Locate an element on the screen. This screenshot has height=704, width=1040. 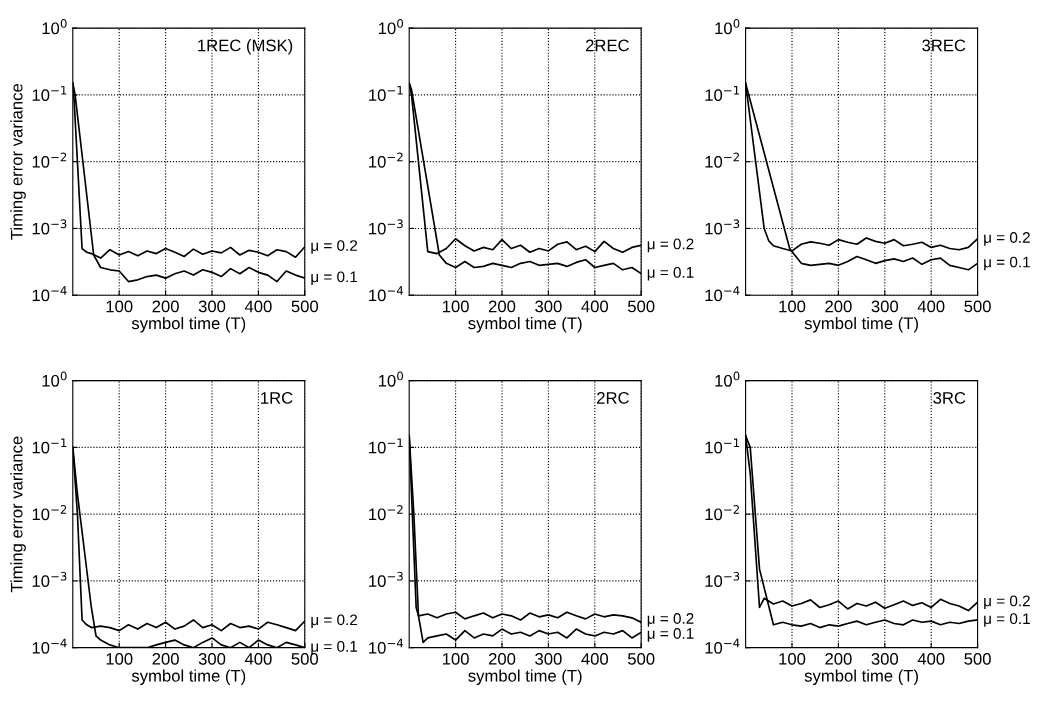
text: 2REC is located at coordinates (607, 45).